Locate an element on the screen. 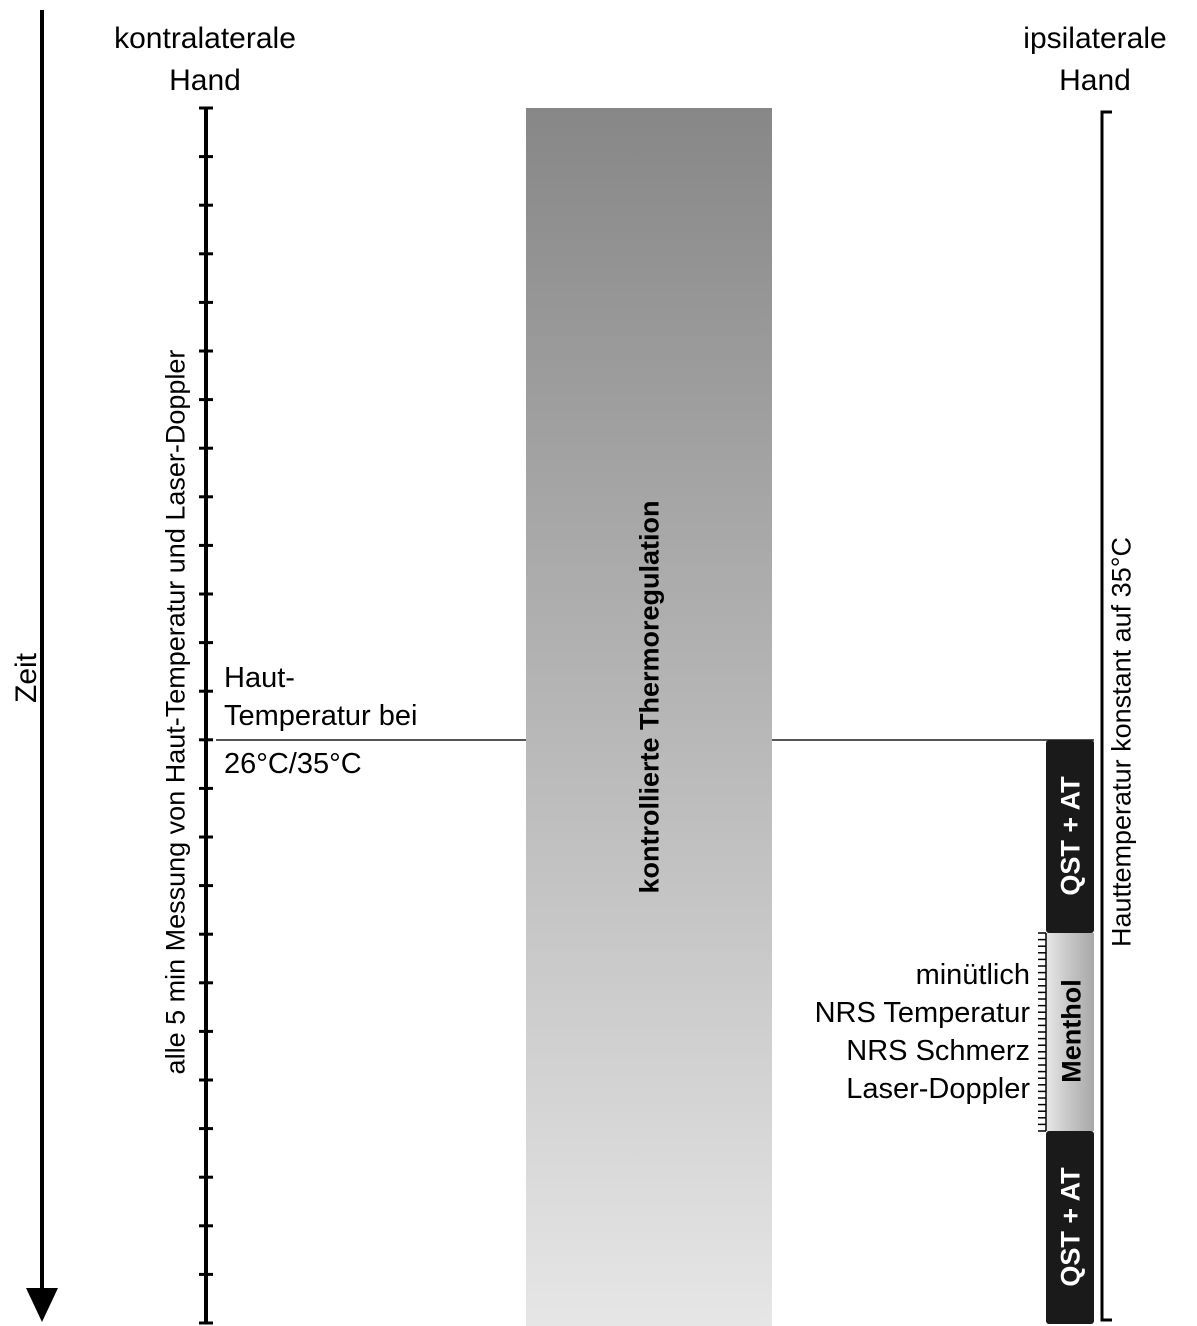 The width and height of the screenshot is (1197, 1326). qst-block-bottom-label: QST + AT is located at coordinates (1070, 1227).